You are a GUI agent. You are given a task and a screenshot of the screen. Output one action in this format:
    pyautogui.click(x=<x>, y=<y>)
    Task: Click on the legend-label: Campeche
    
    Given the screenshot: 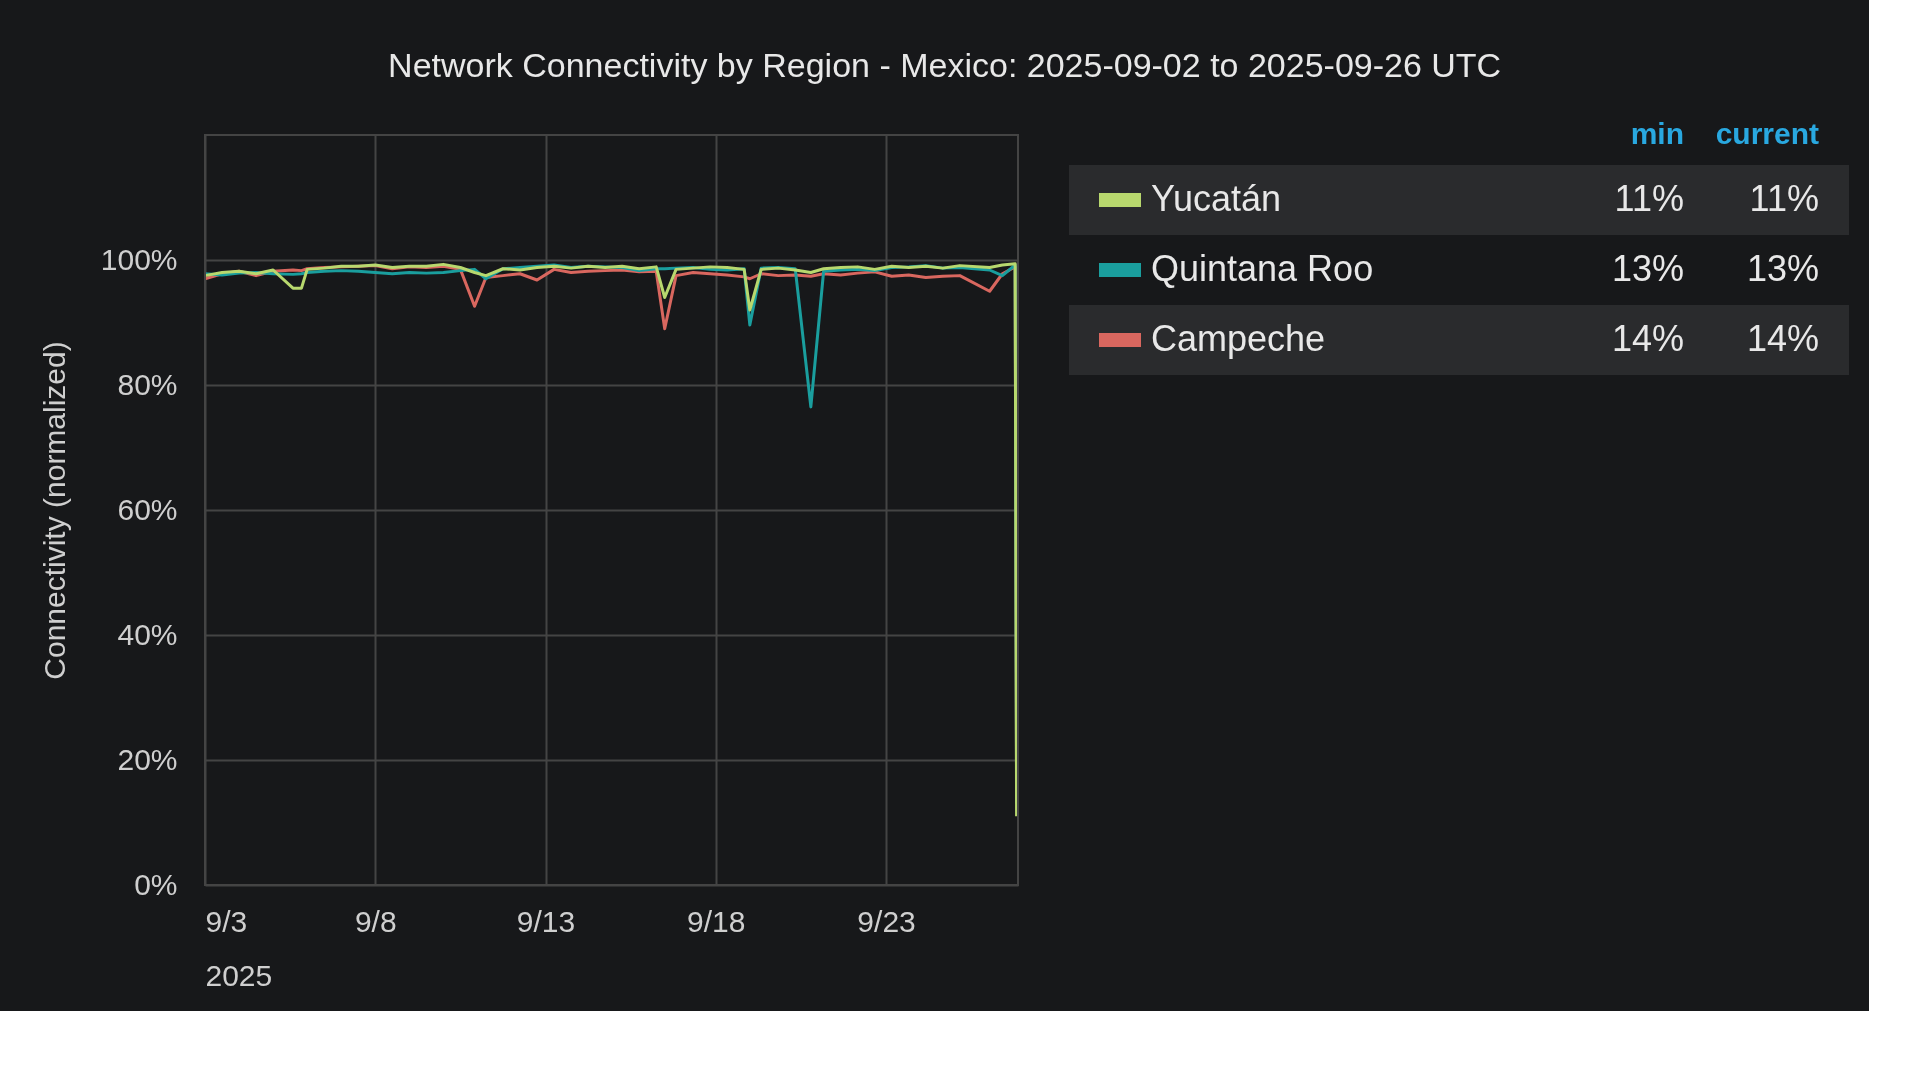 What is the action you would take?
    pyautogui.click(x=1238, y=338)
    